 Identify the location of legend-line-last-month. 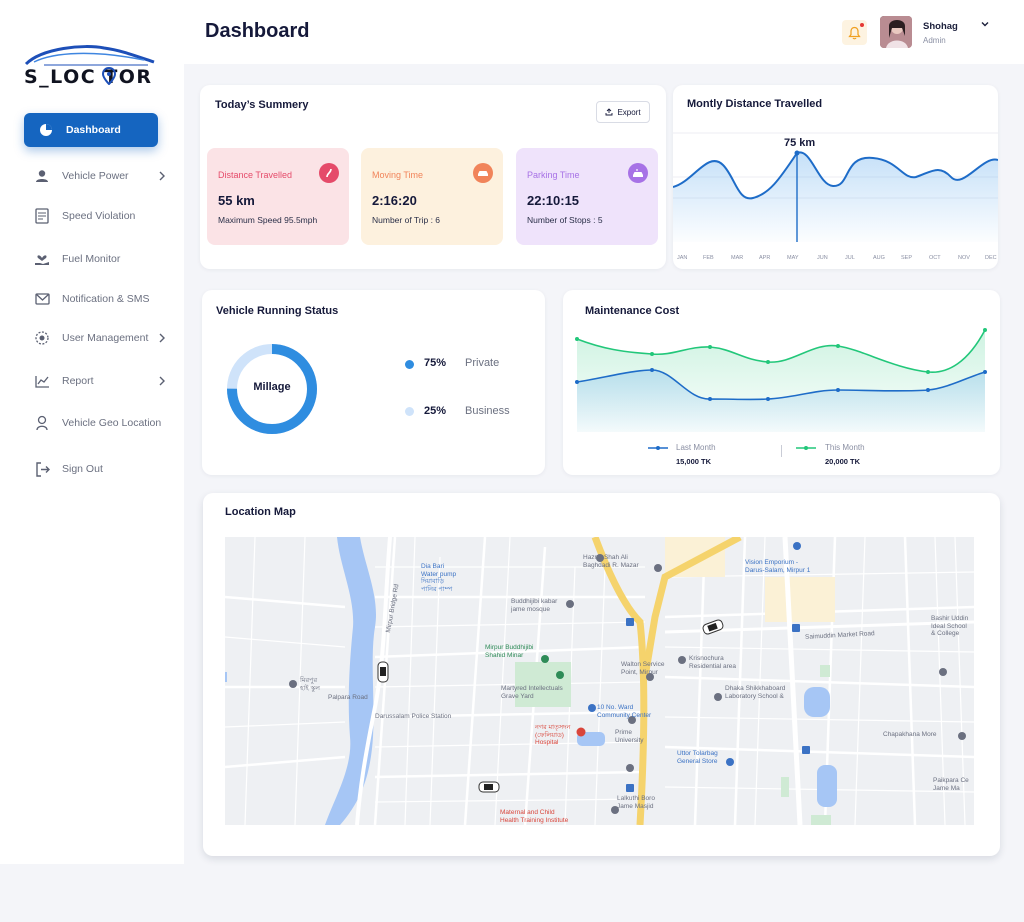
(658, 448).